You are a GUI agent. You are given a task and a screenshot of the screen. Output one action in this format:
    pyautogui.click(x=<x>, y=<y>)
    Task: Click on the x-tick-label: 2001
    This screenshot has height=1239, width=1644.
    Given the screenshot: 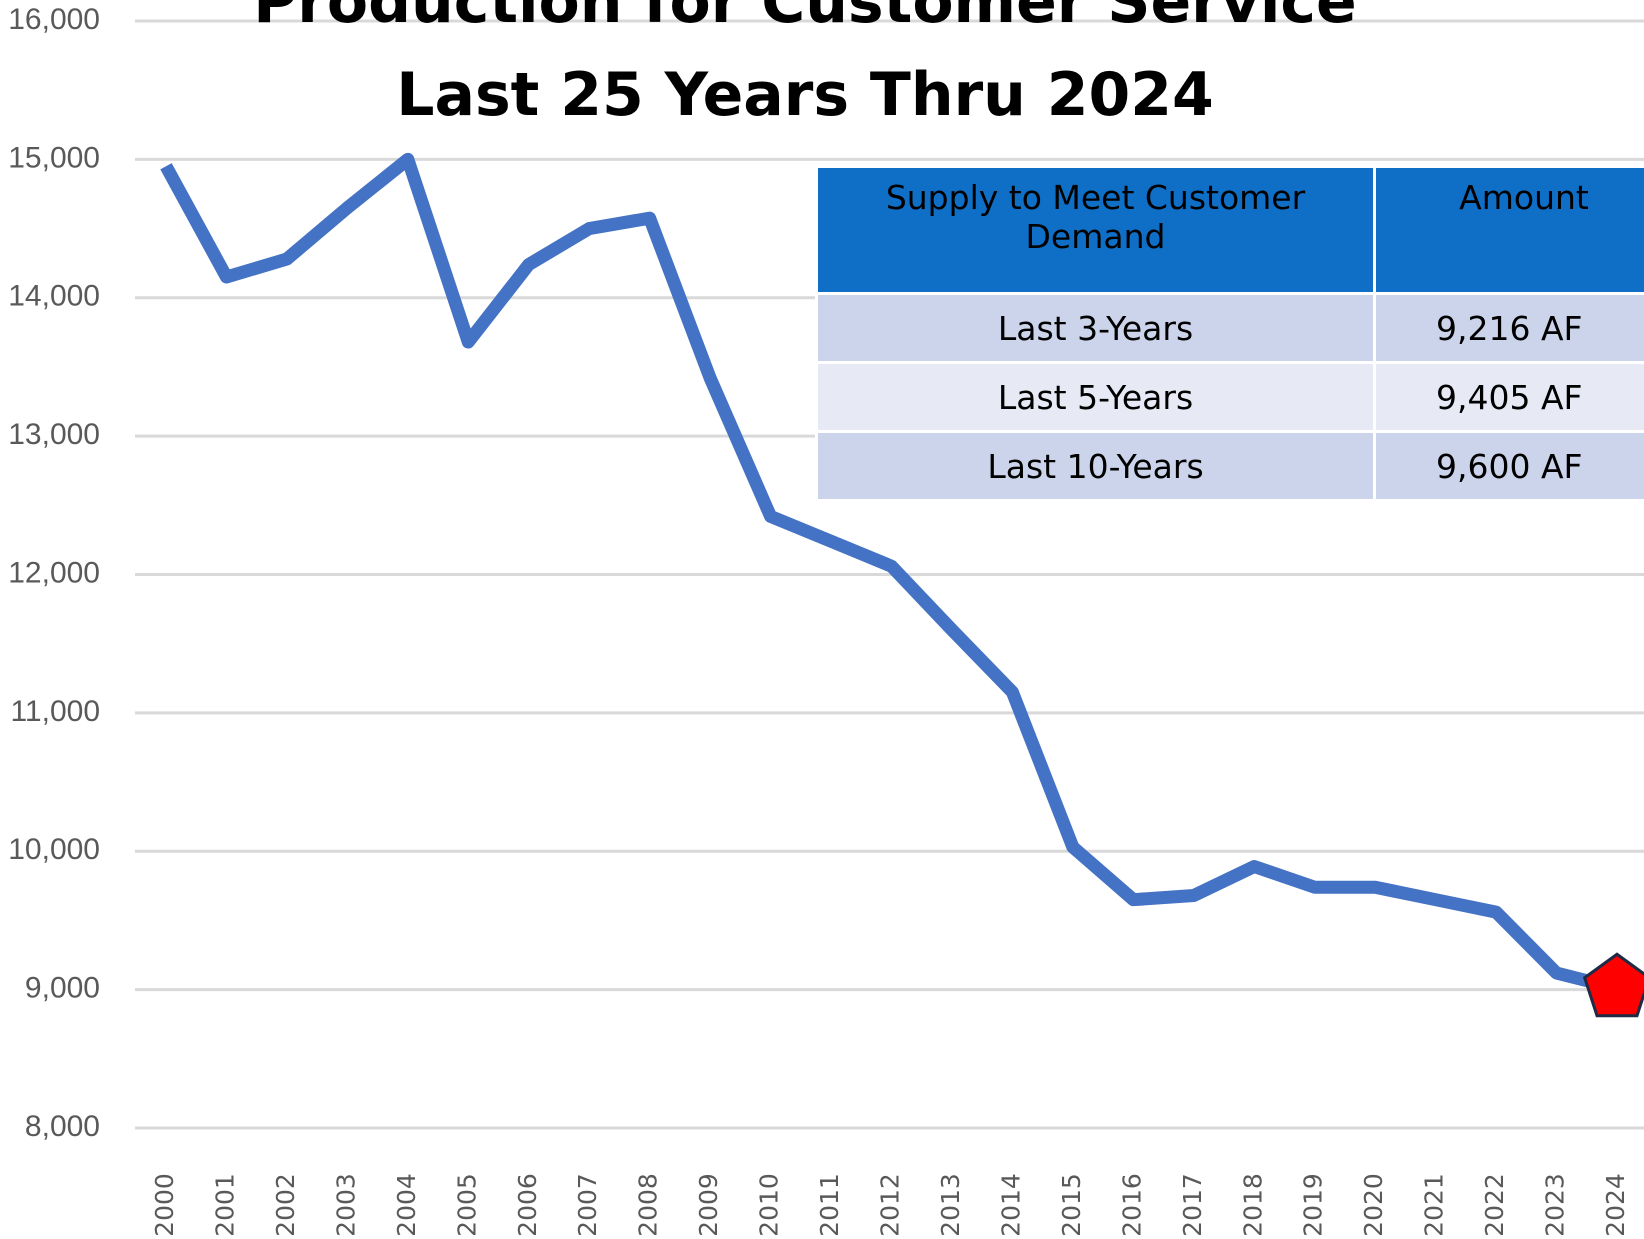 What is the action you would take?
    pyautogui.click(x=224, y=1205)
    